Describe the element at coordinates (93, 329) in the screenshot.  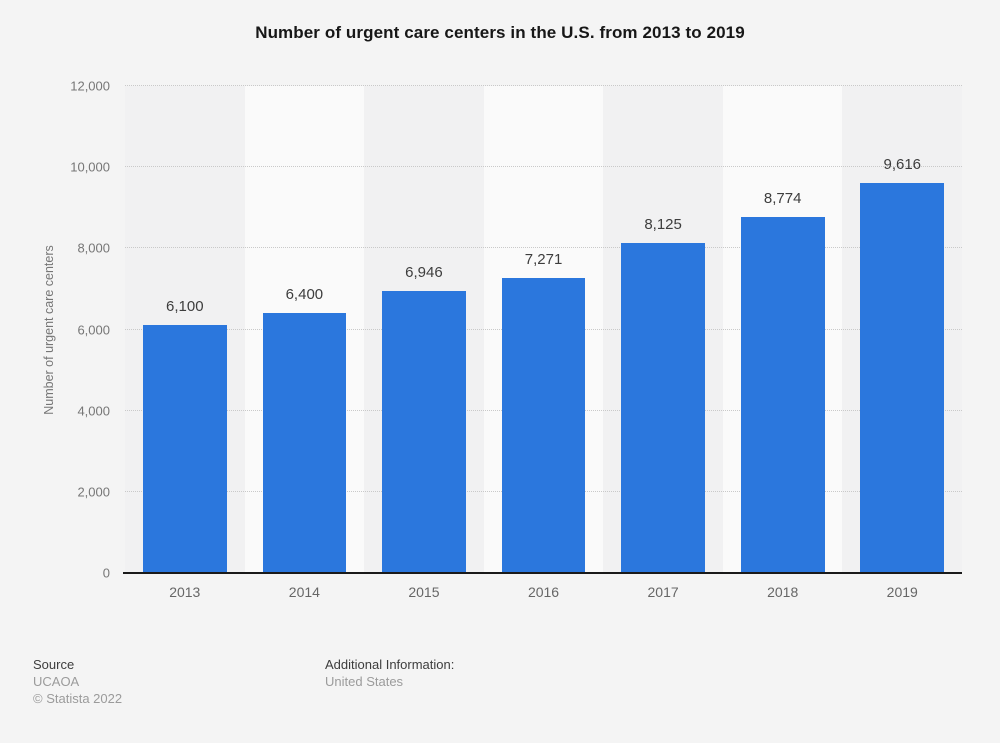
I see `y-tick-label: 6,000` at that location.